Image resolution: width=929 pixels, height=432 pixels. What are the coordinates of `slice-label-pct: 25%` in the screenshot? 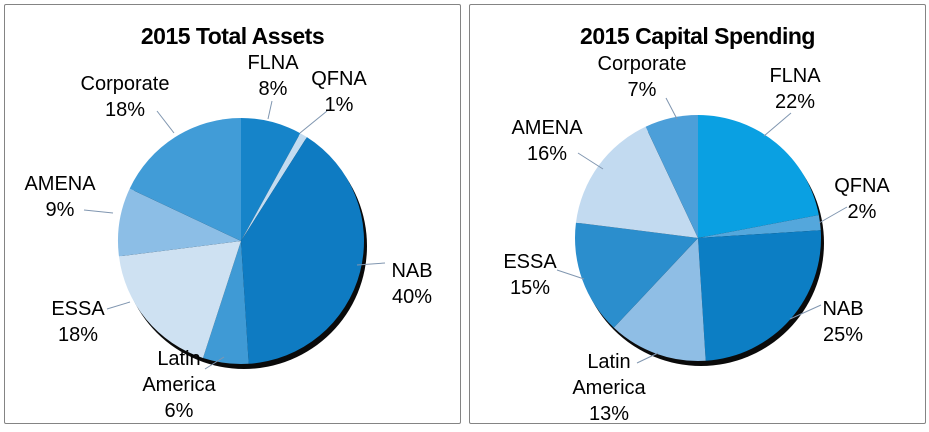 It's located at (843, 335).